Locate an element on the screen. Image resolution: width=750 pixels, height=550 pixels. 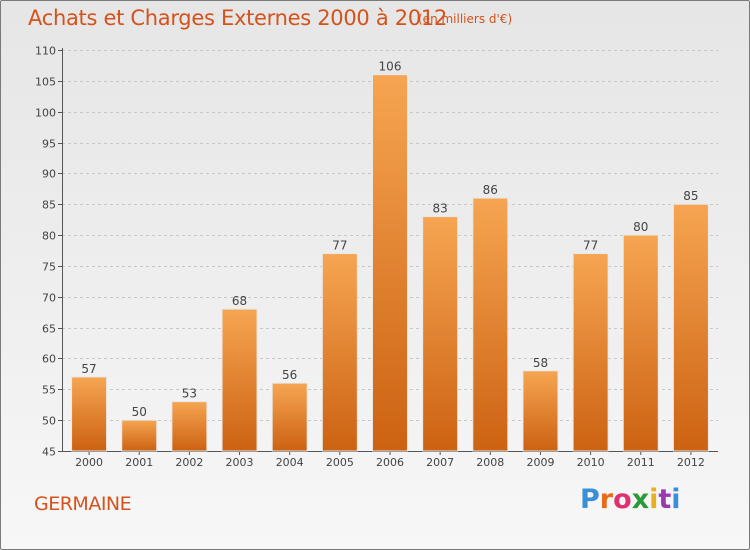
data-label: 50 is located at coordinates (139, 412).